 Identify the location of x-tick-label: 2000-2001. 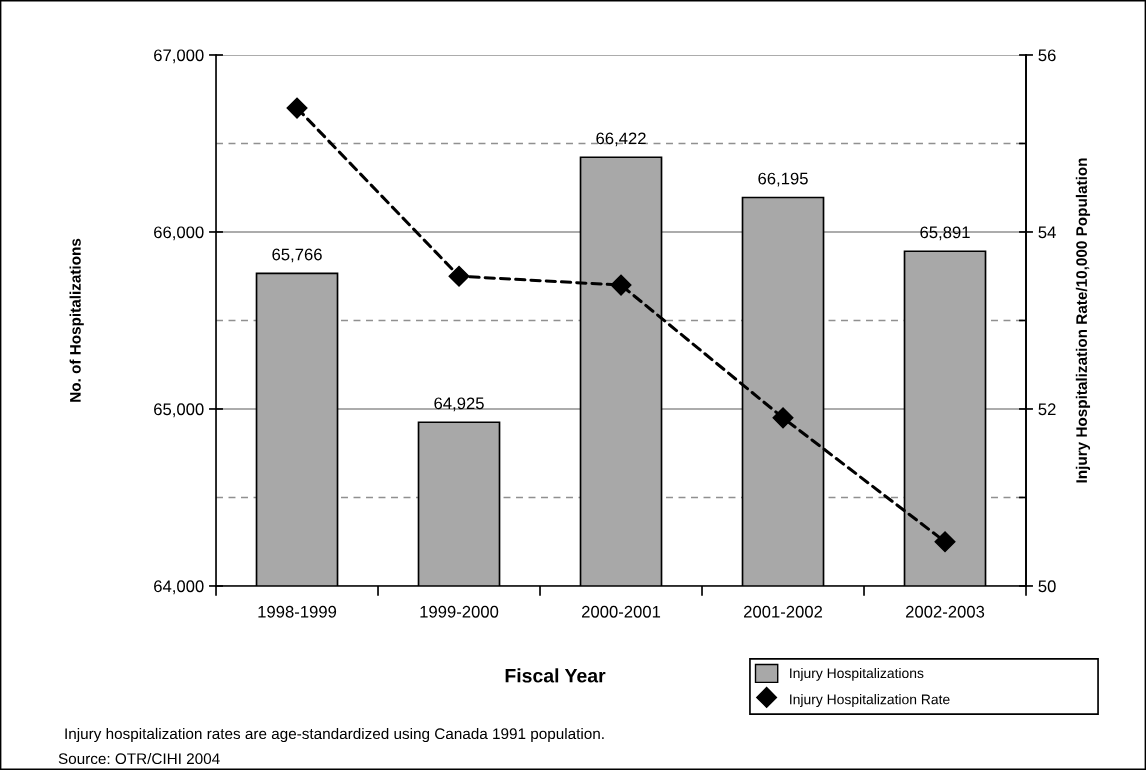
(621, 611).